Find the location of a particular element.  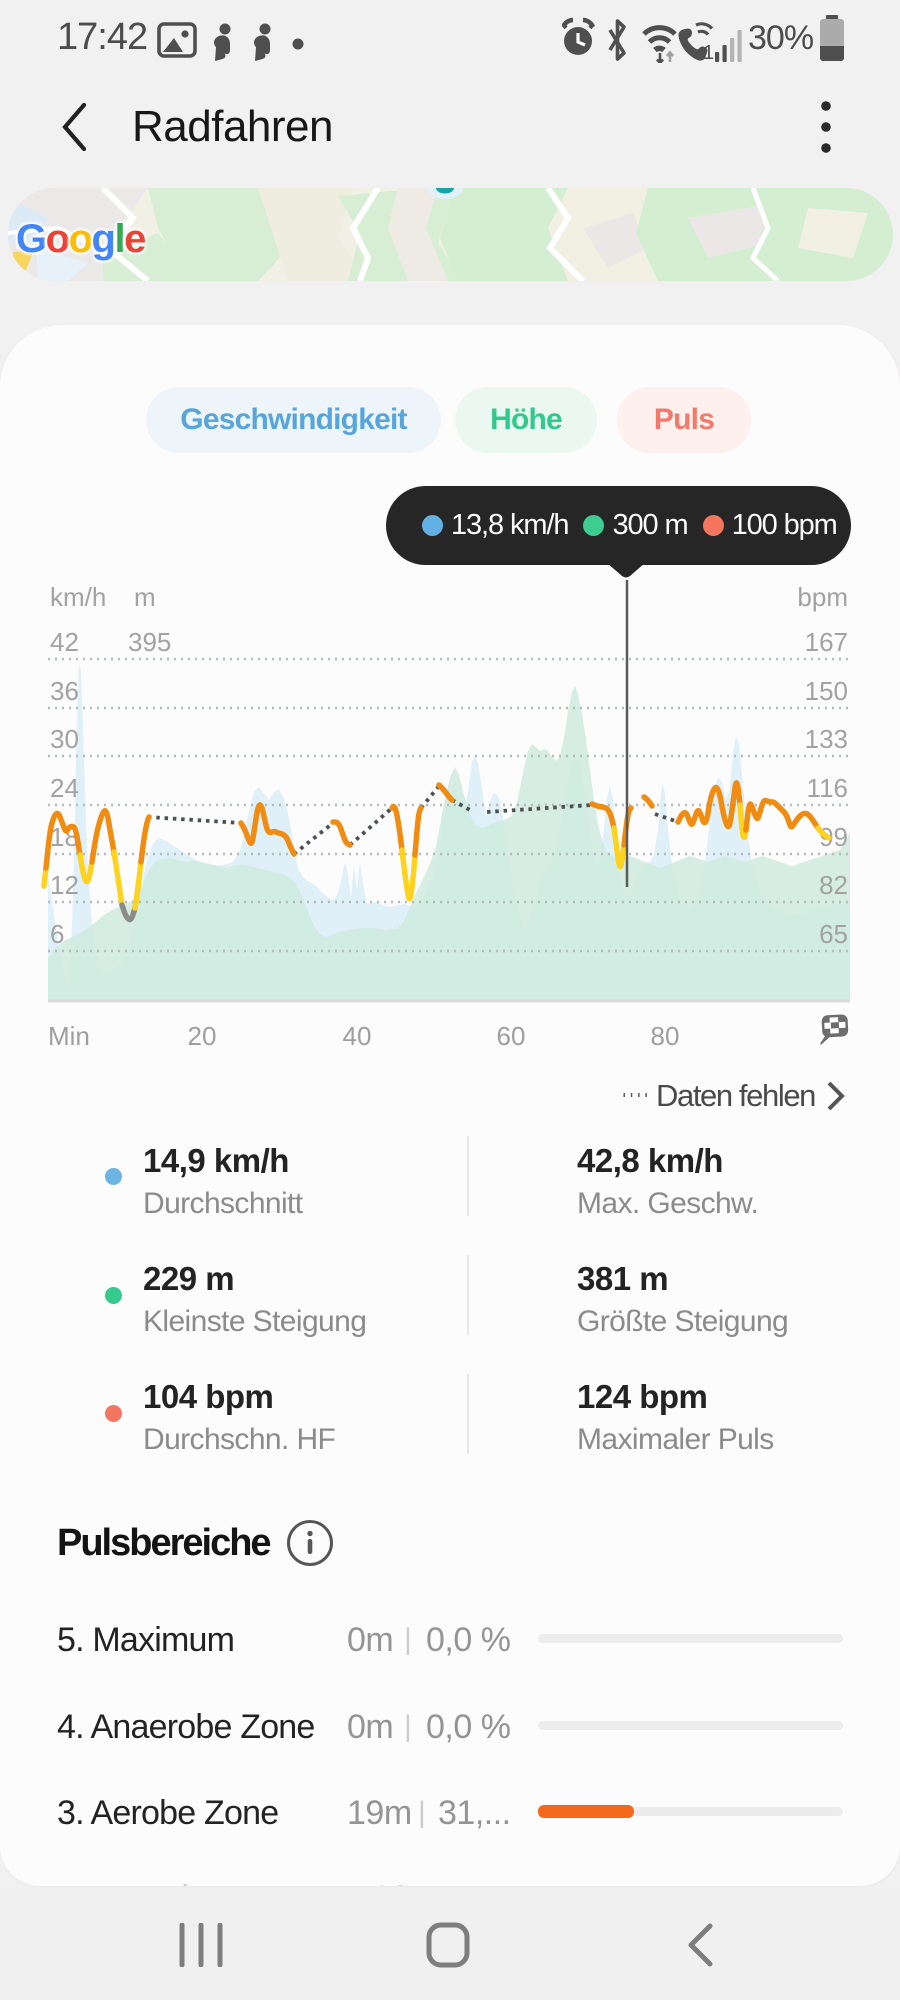

svg-text: 167 is located at coordinates (826, 642).